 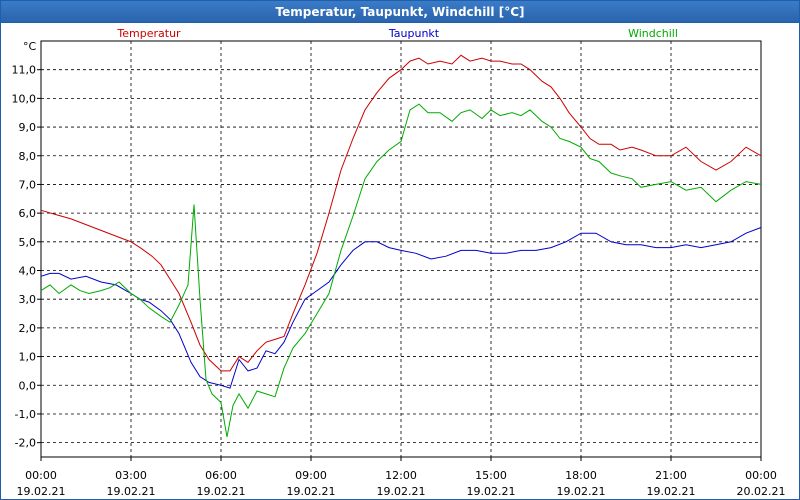 What do you see at coordinates (28, 328) in the screenshot?
I see `y-tick-label: 2,0` at bounding box center [28, 328].